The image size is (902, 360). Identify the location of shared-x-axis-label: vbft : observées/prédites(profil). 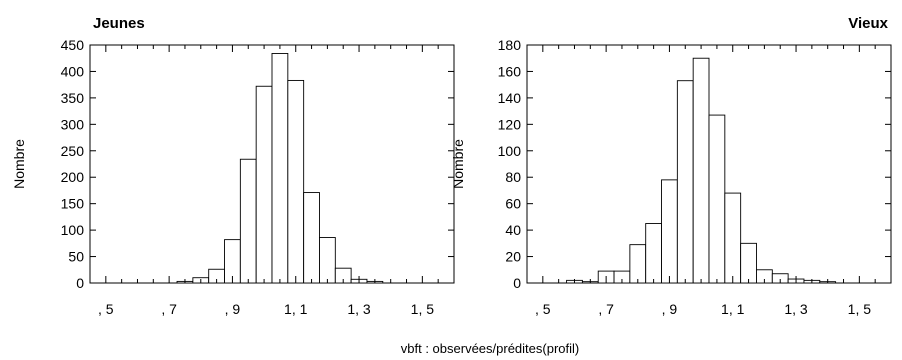
(490, 348).